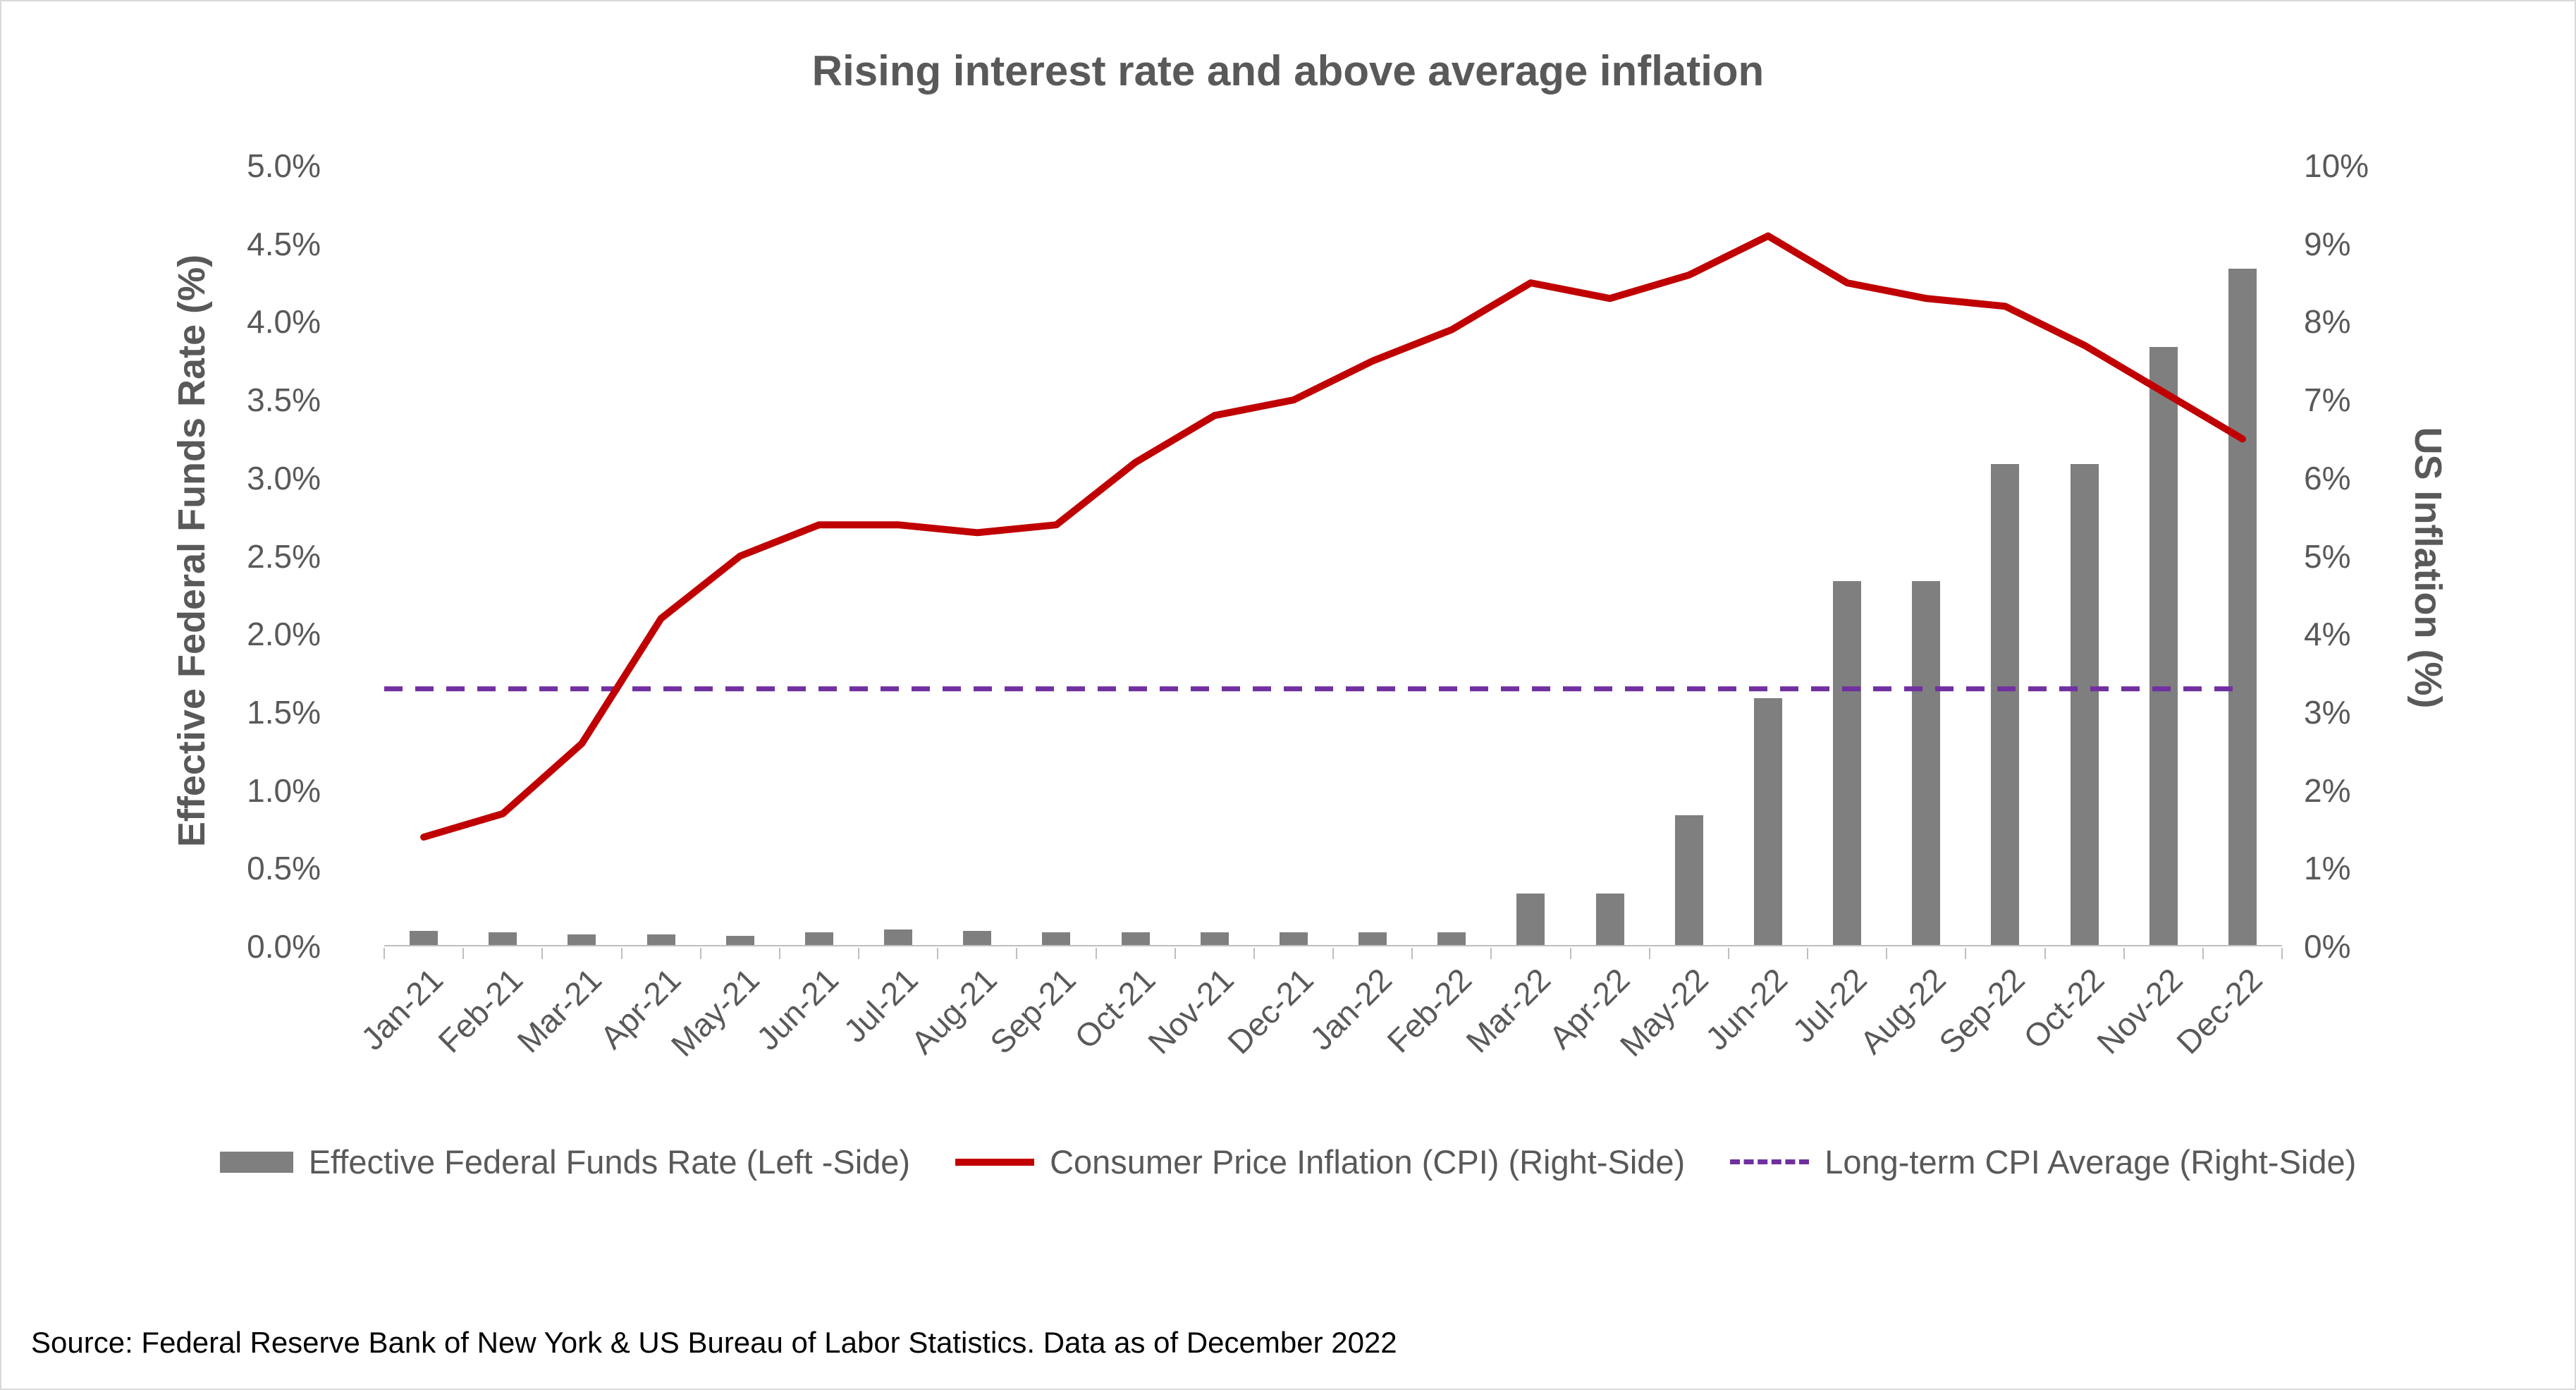  I want to click on x-axis-label: Aug-22, so click(1903, 1011).